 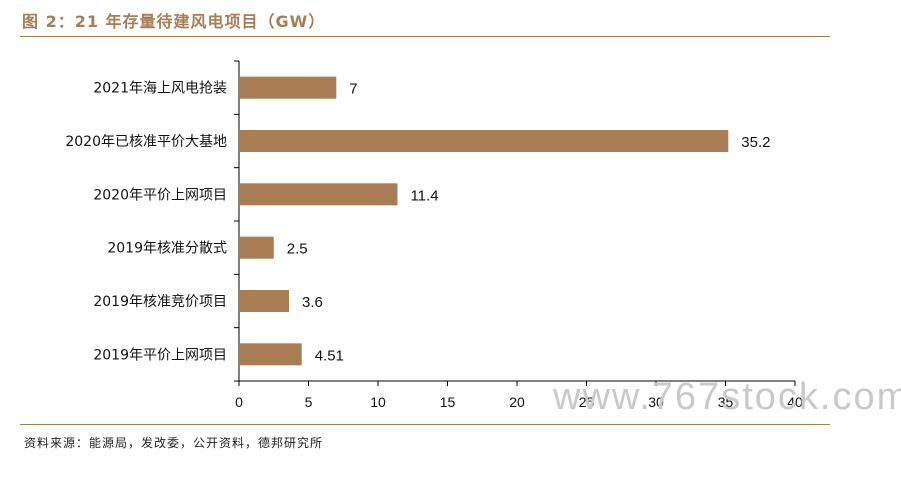 What do you see at coordinates (297, 249) in the screenshot?
I see `data-label: 2.5` at bounding box center [297, 249].